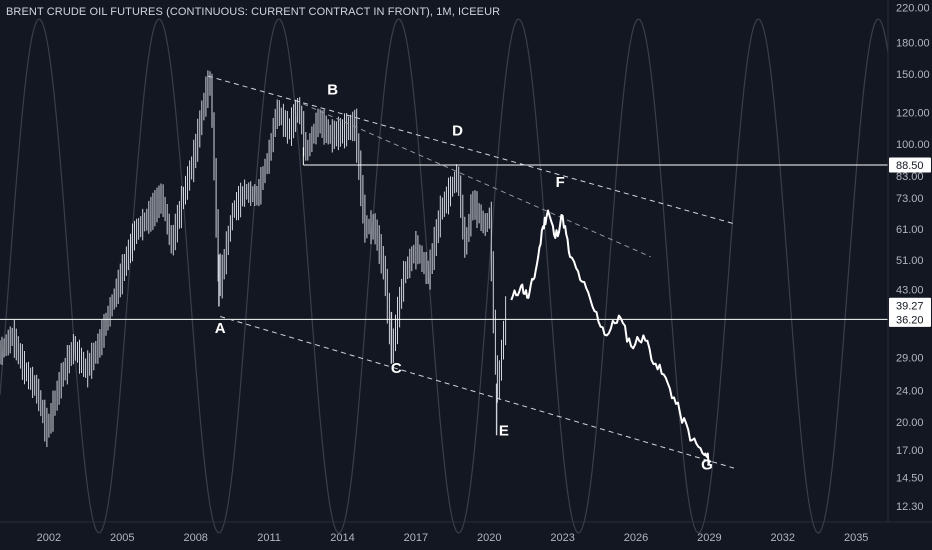  What do you see at coordinates (122, 538) in the screenshot?
I see `x-tick-label: 2005` at bounding box center [122, 538].